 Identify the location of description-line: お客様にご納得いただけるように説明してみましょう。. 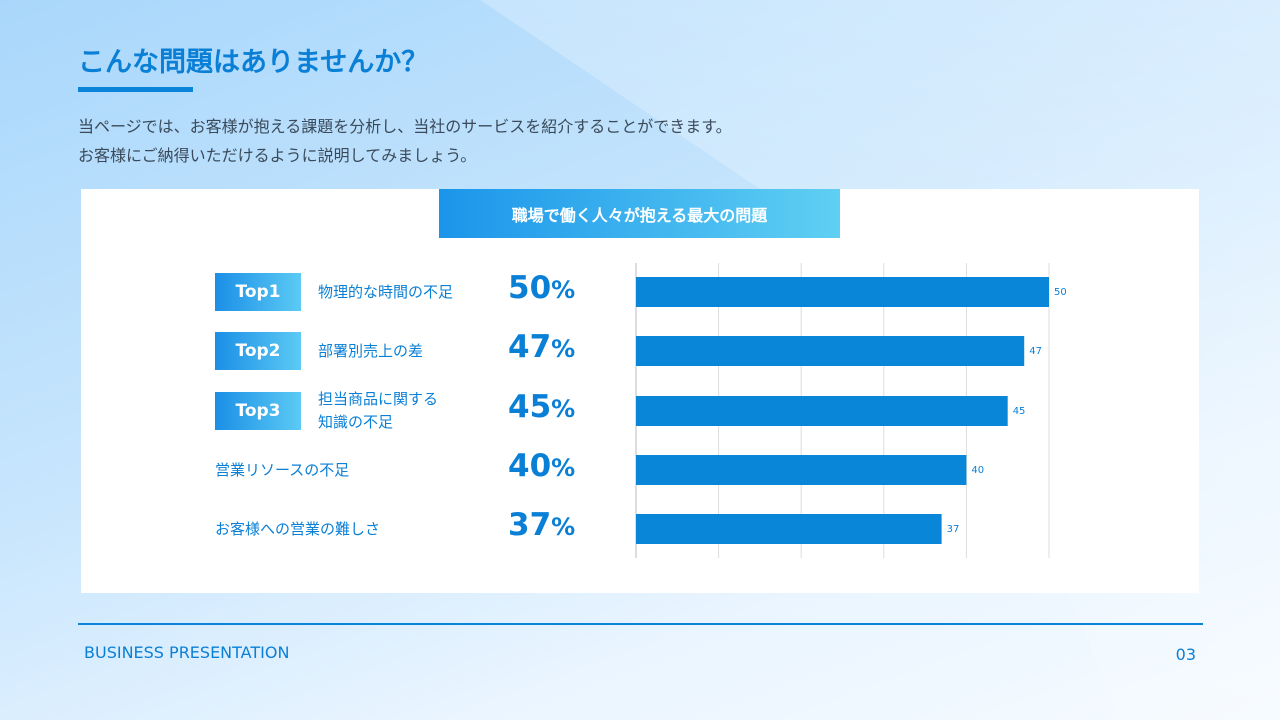
(277, 155).